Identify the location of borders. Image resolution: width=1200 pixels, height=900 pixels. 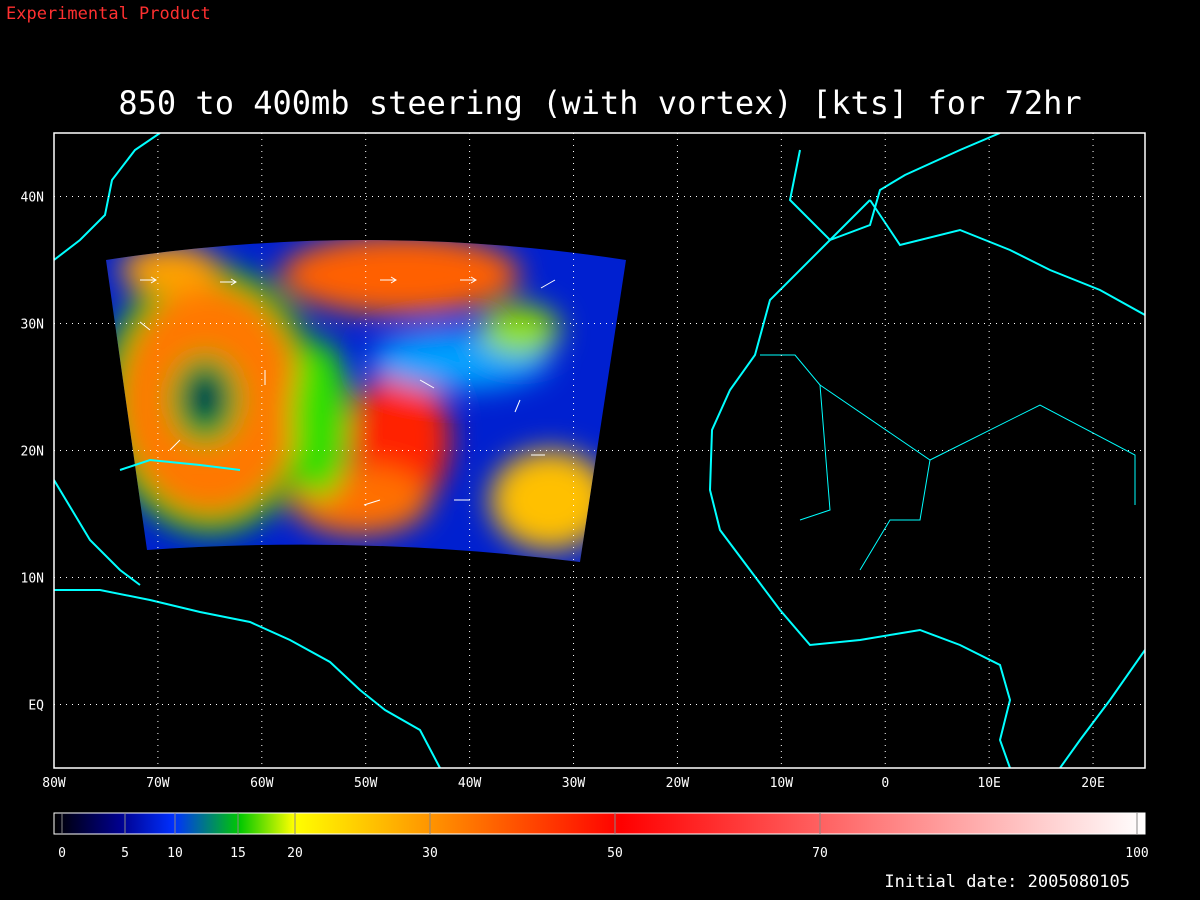
(948, 462).